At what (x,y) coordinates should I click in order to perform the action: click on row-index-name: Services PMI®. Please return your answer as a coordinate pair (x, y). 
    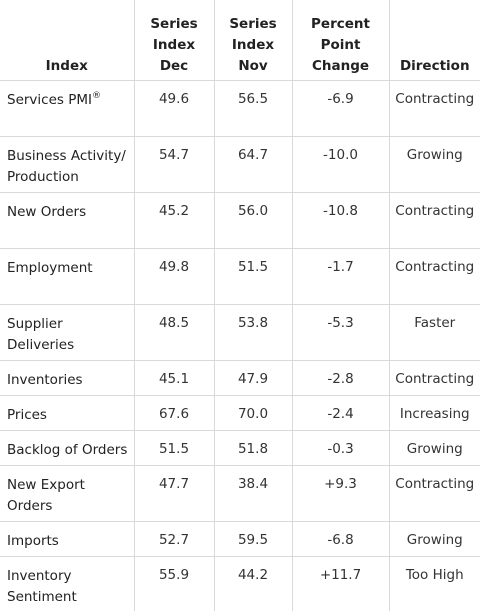
    Looking at the image, I should click on (67, 108).